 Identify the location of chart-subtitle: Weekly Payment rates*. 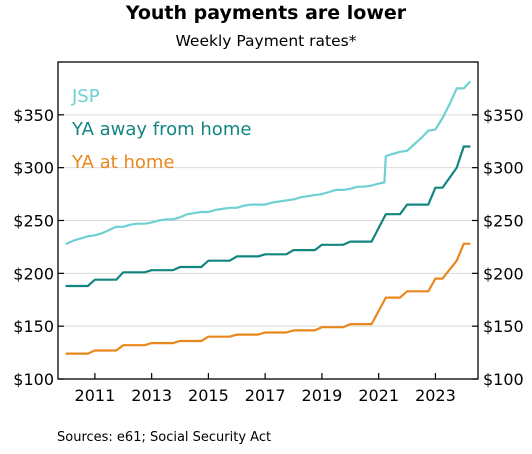
(266, 41).